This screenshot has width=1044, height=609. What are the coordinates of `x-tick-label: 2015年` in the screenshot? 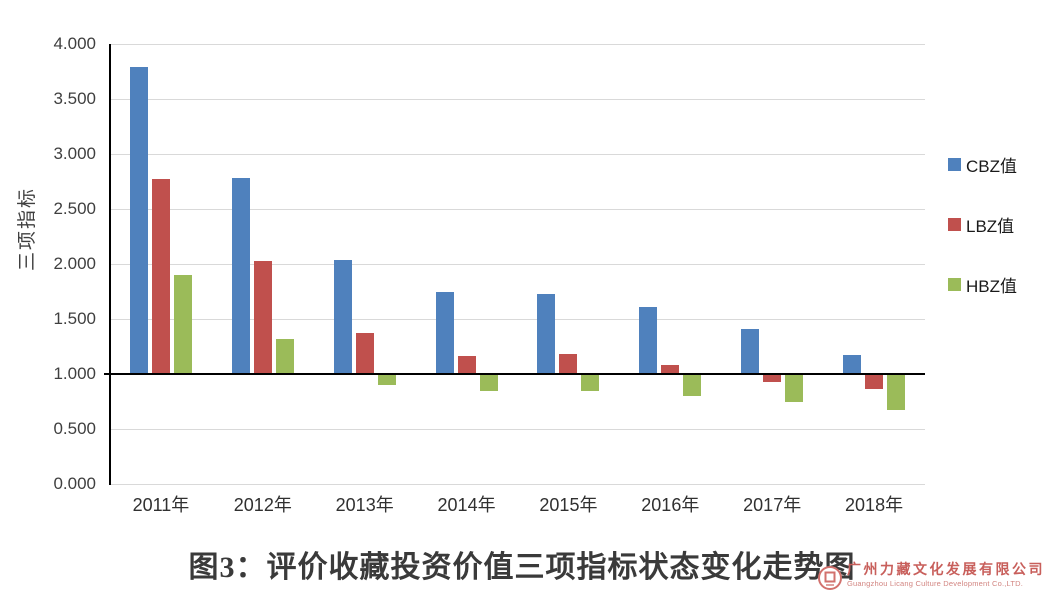 It's located at (568, 505).